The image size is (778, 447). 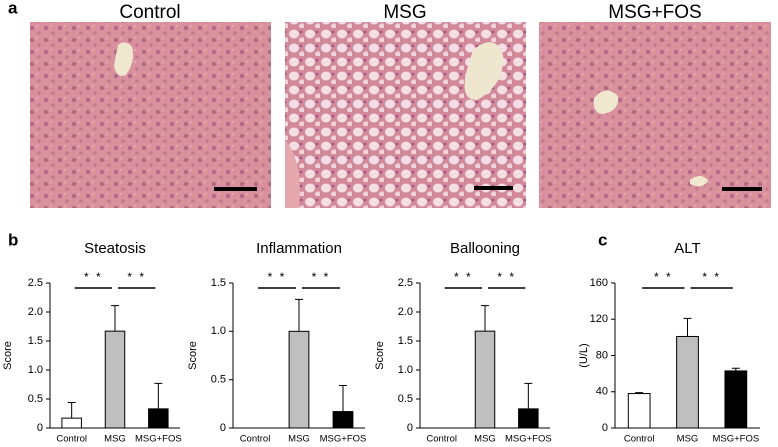 What do you see at coordinates (584, 355) in the screenshot?
I see `y-axis-label: (U/L)` at bounding box center [584, 355].